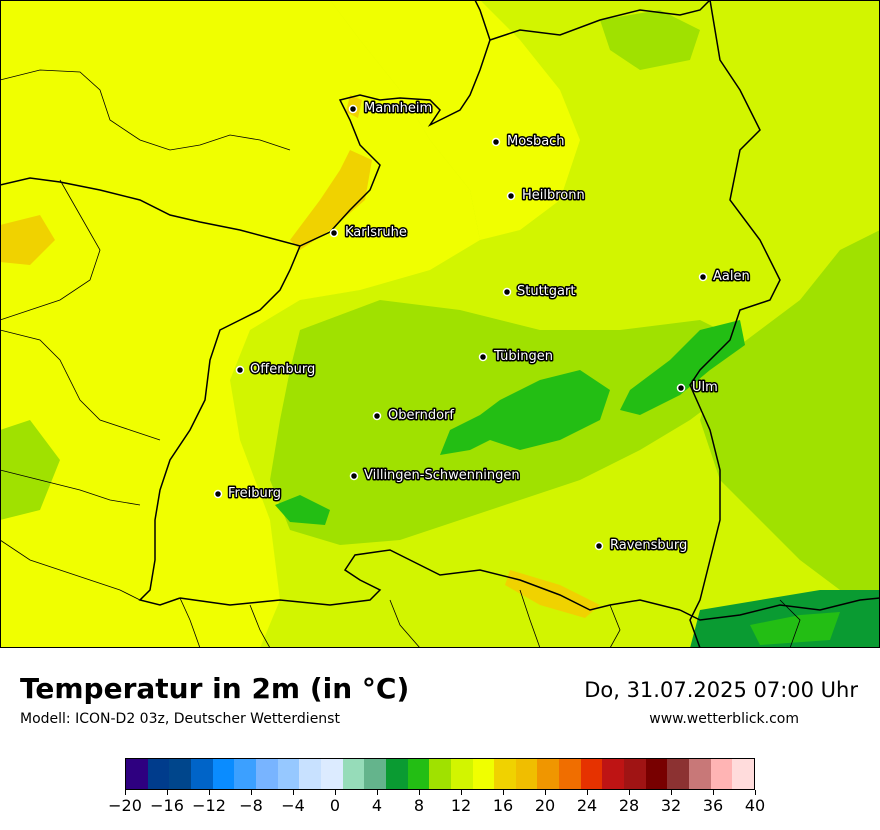 The height and width of the screenshot is (830, 880). Describe the element at coordinates (755, 805) in the screenshot. I see `legend-tick-label: 40` at that location.